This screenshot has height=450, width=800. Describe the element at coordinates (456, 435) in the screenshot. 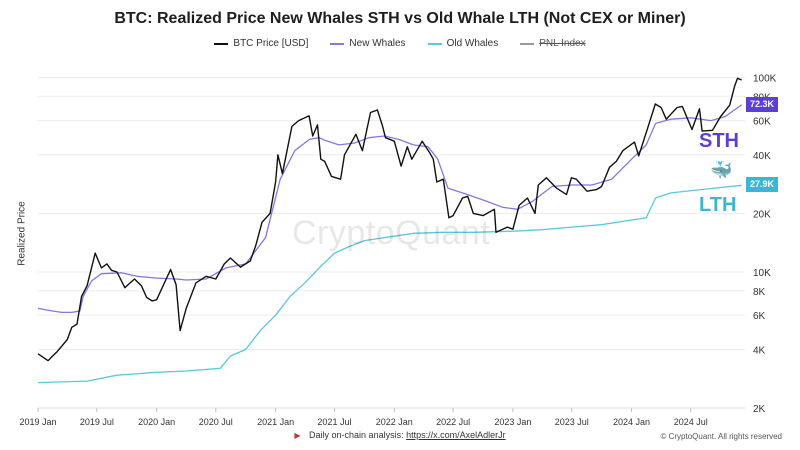

I see `footer-link: https://x.com/AxelAdlerJr` at that location.